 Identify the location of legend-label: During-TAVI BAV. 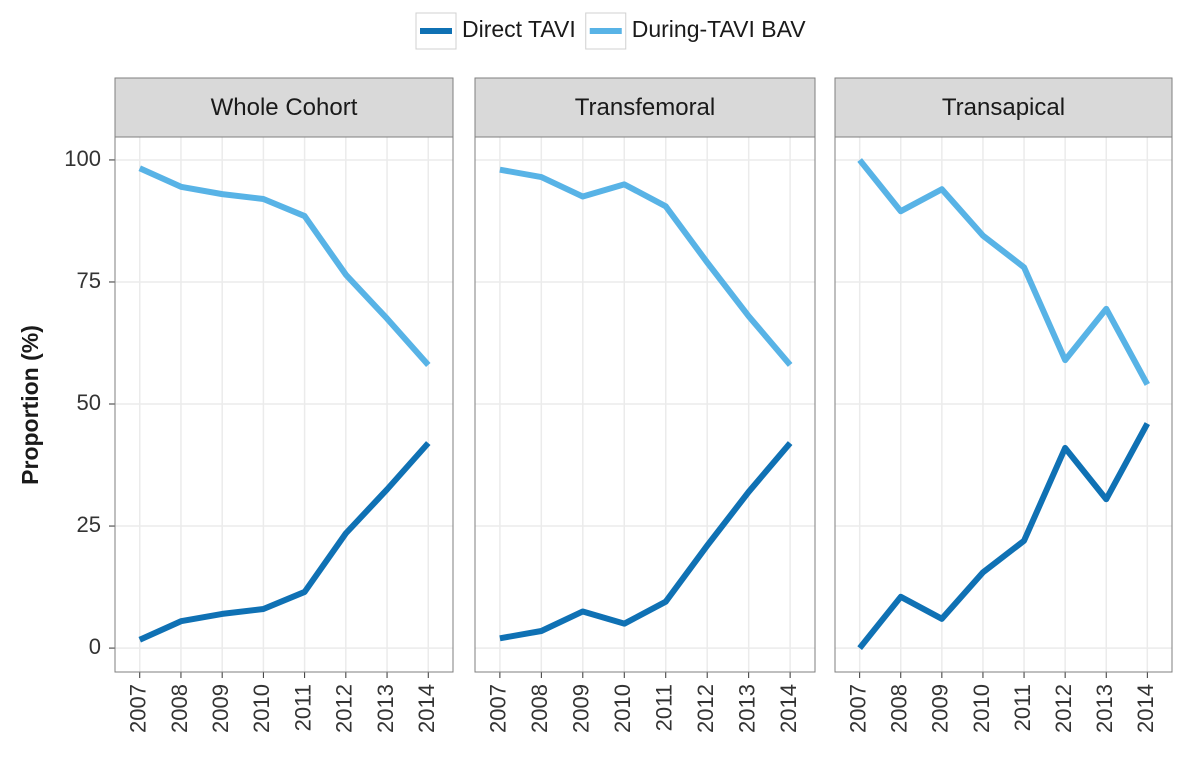
(719, 29).